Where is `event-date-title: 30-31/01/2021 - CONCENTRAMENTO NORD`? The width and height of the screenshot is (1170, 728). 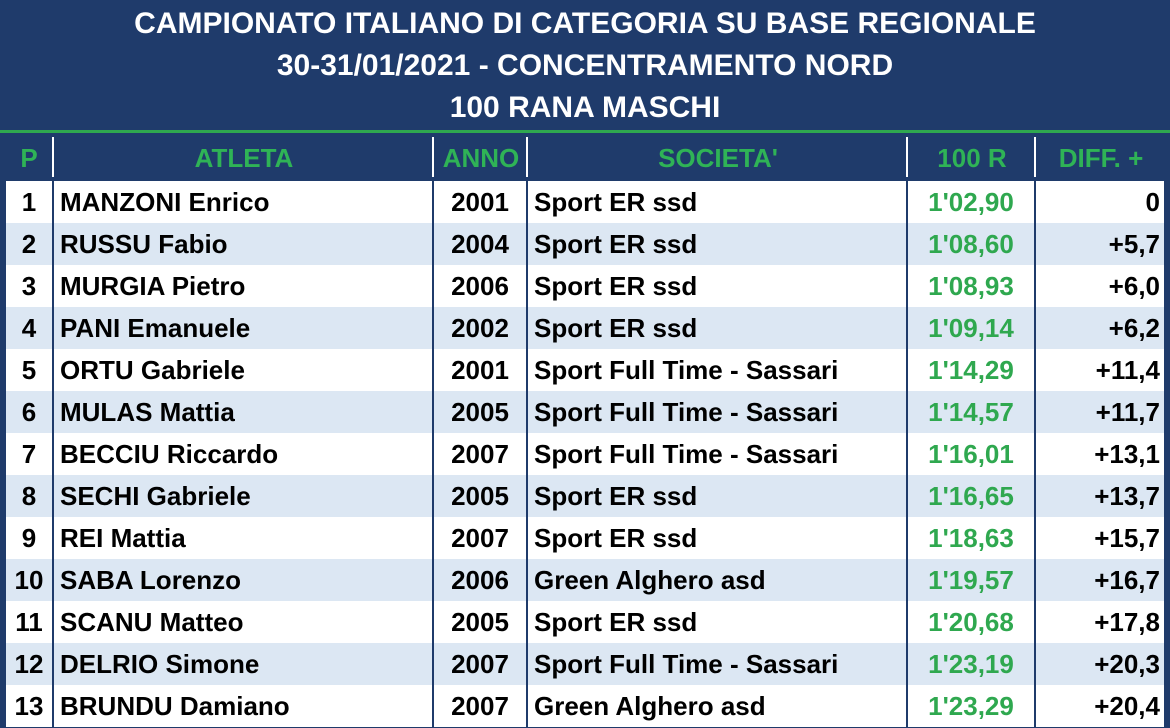
event-date-title: 30-31/01/2021 - CONCENTRAMENTO NORD is located at coordinates (585, 65).